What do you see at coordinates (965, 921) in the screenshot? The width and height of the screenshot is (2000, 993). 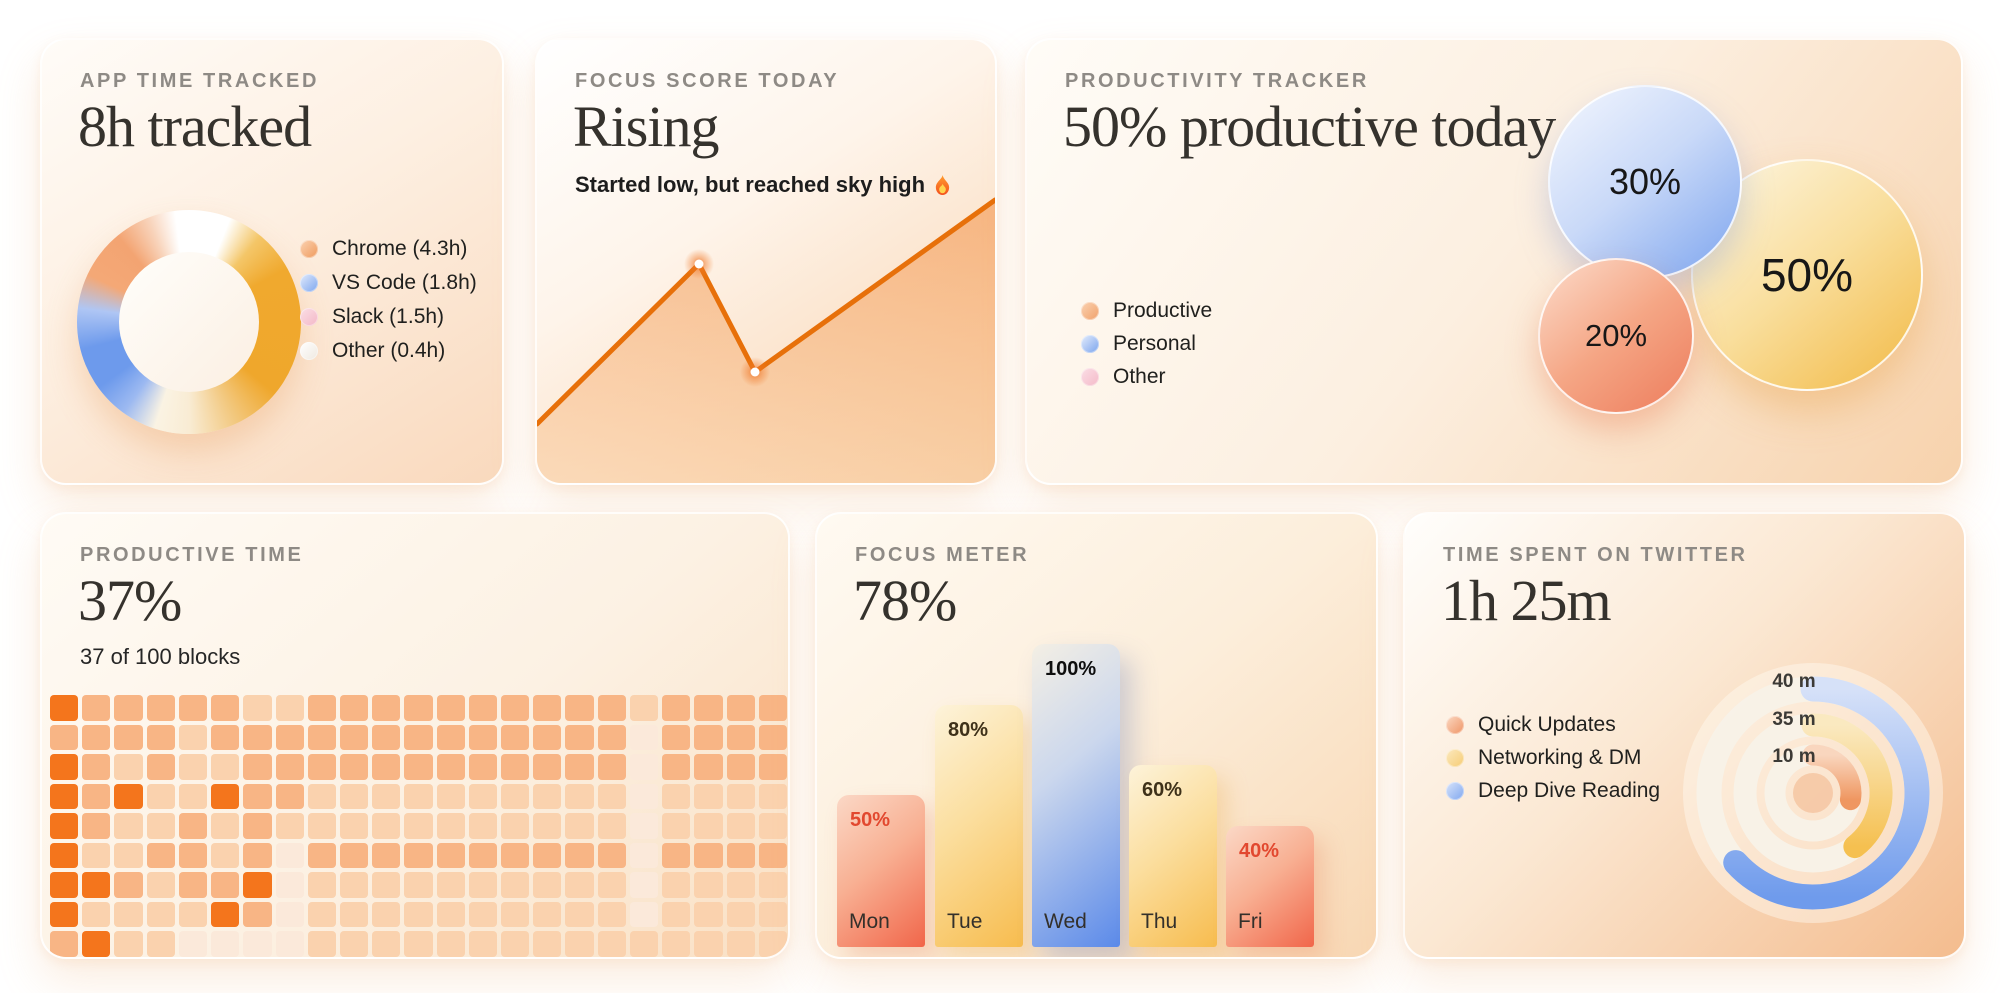 I see `bar-day-label: Tue` at bounding box center [965, 921].